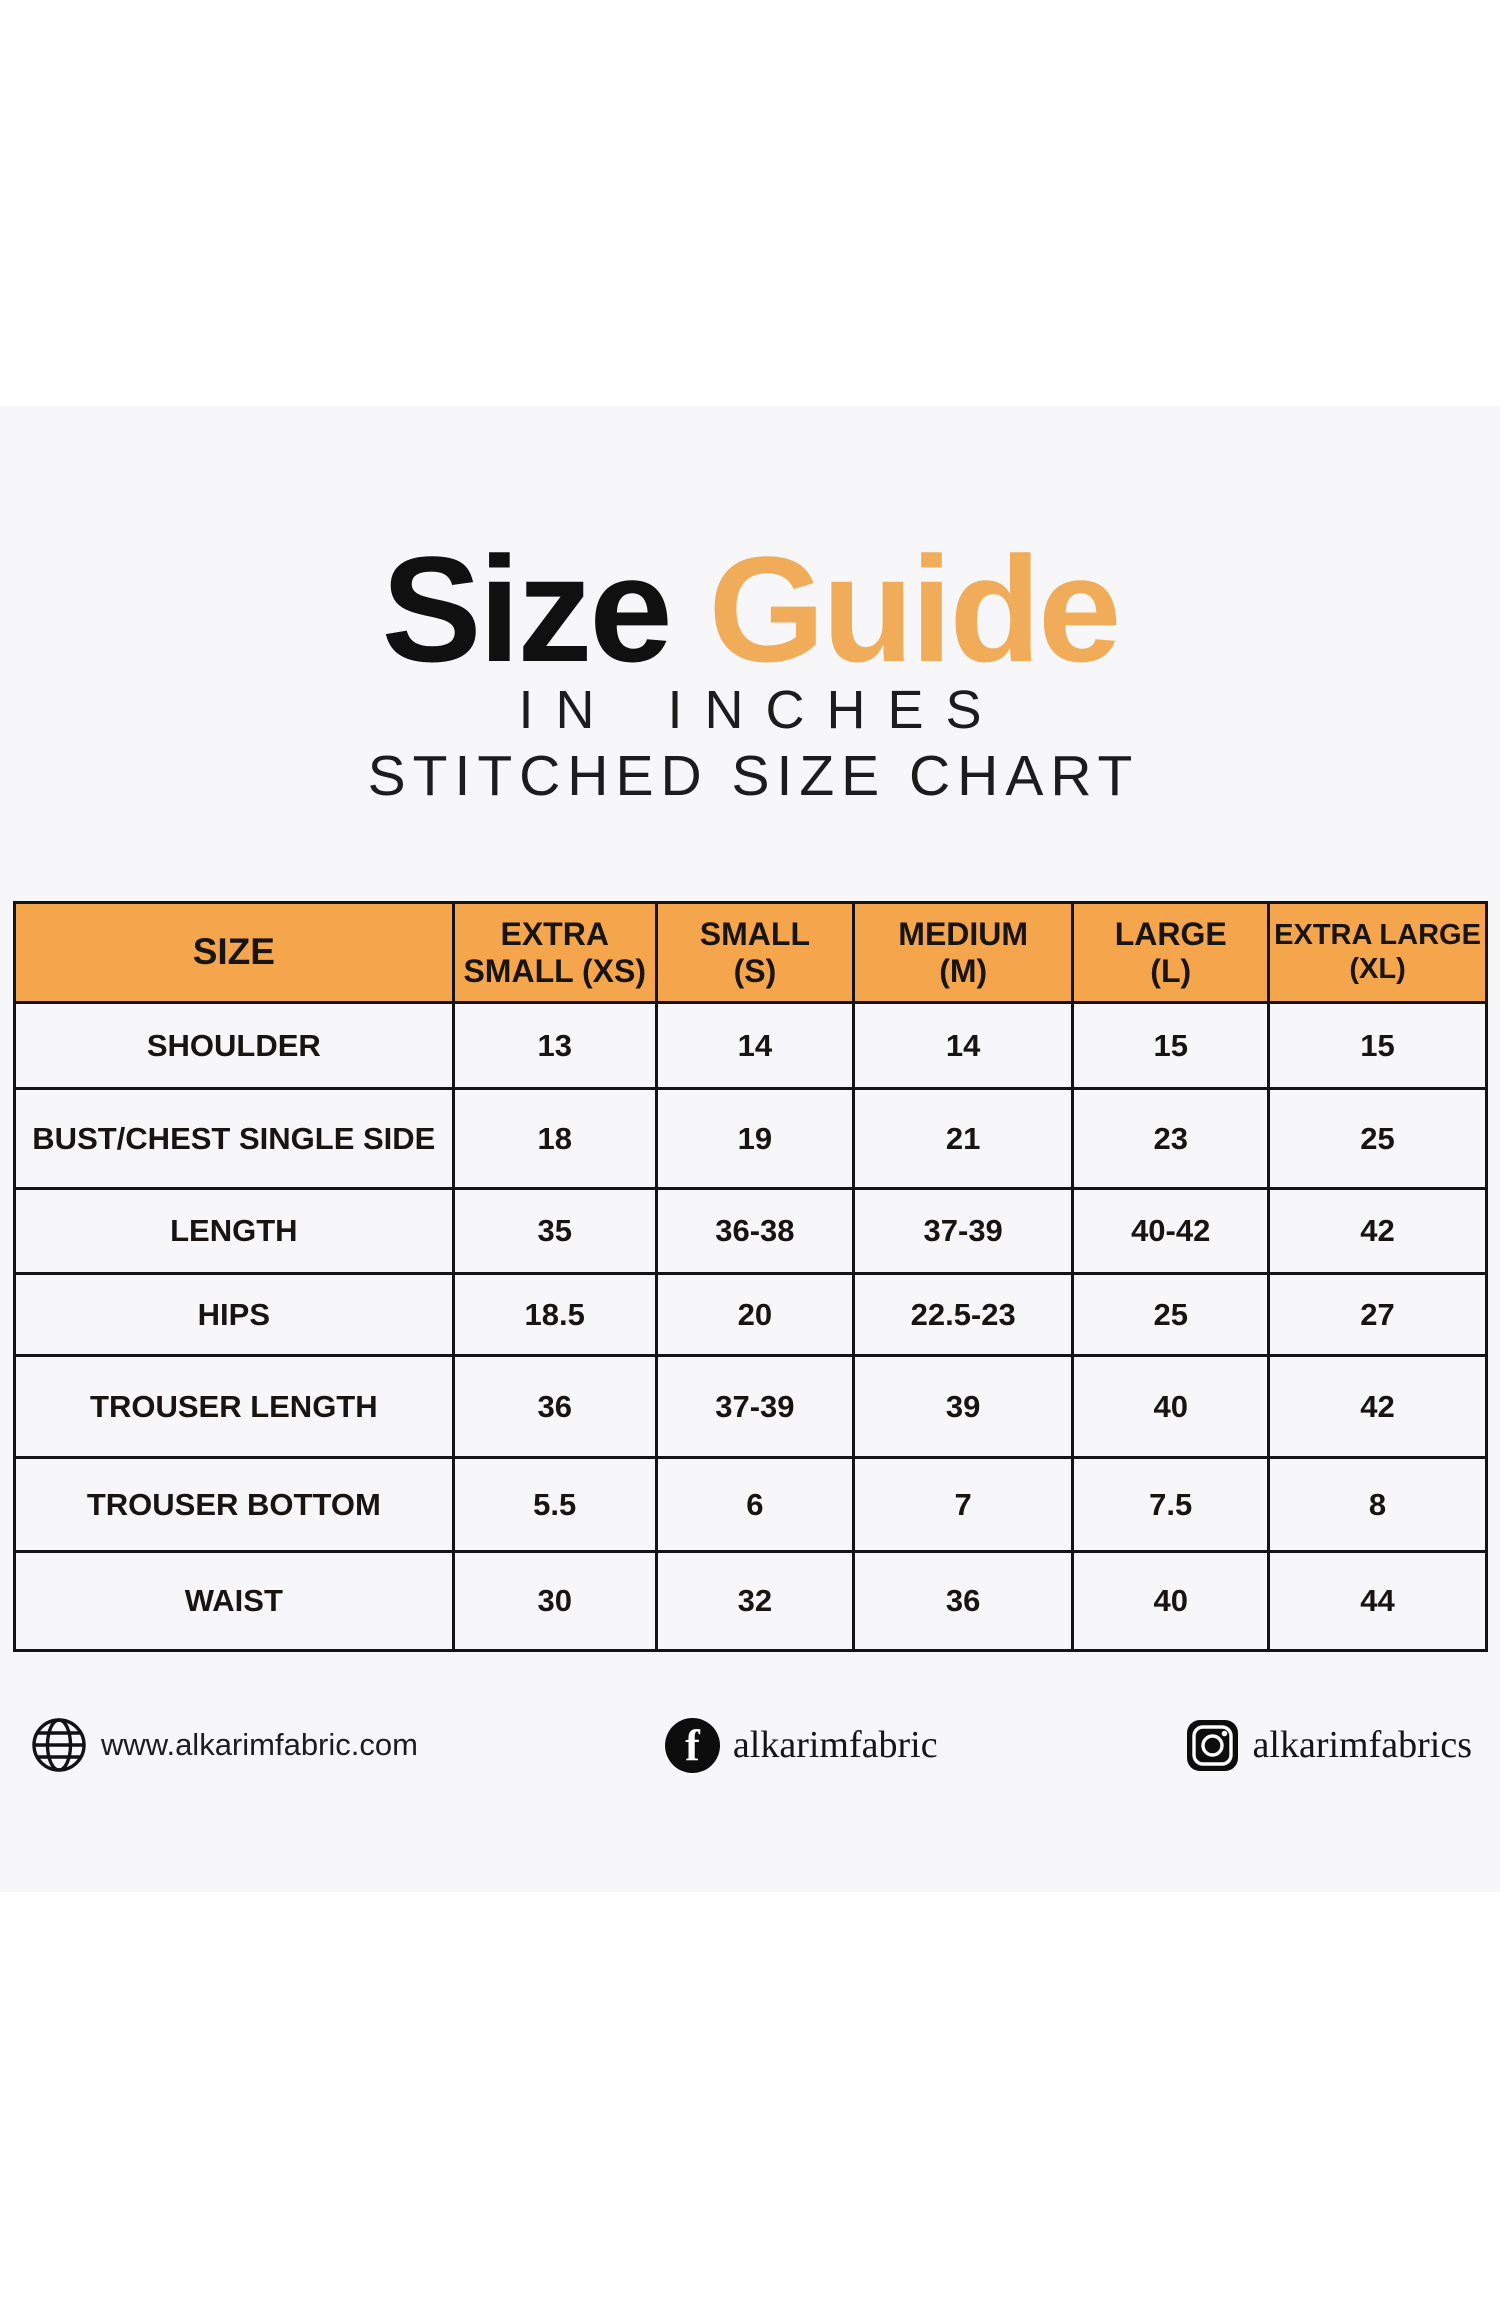 The height and width of the screenshot is (2300, 1500). What do you see at coordinates (234, 1406) in the screenshot?
I see `row-label: TROUSER LENGTH` at bounding box center [234, 1406].